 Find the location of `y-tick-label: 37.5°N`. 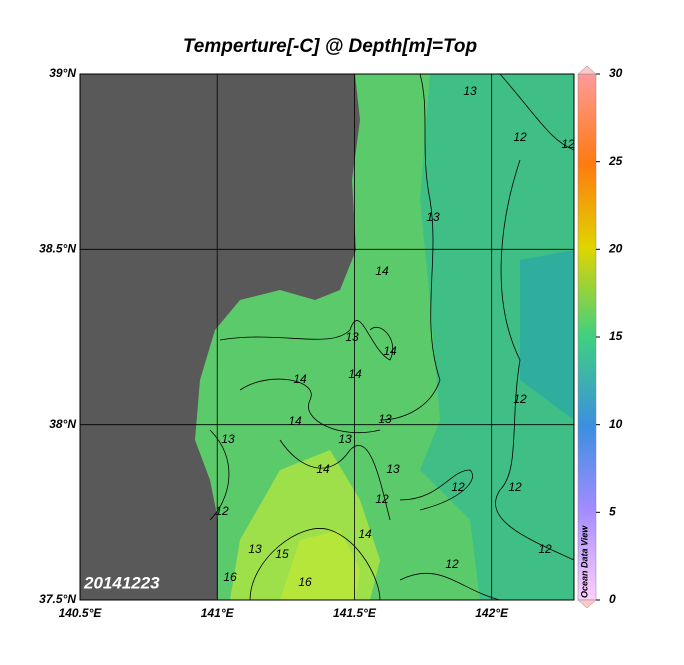

y-tick-label: 37.5°N is located at coordinates (57, 599).